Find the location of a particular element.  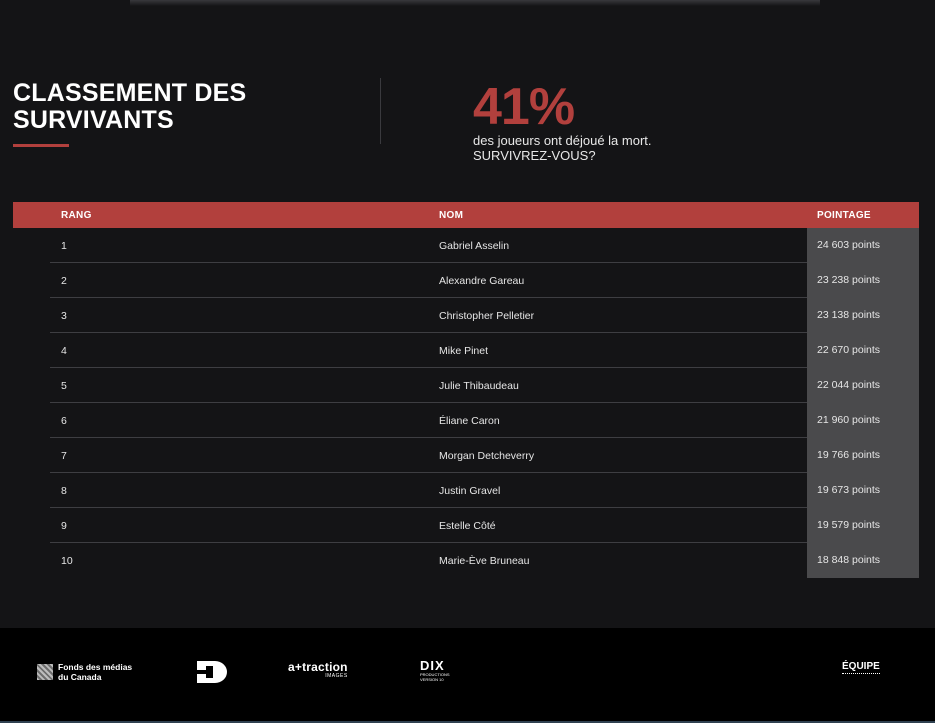

name-cell: Justin Gravel is located at coordinates (470, 491).